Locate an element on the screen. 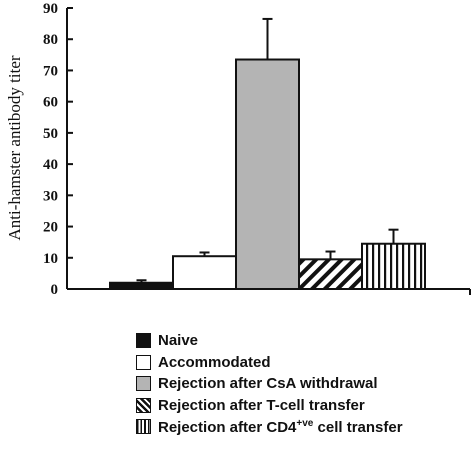  legend-label-naive: Naive is located at coordinates (178, 341).